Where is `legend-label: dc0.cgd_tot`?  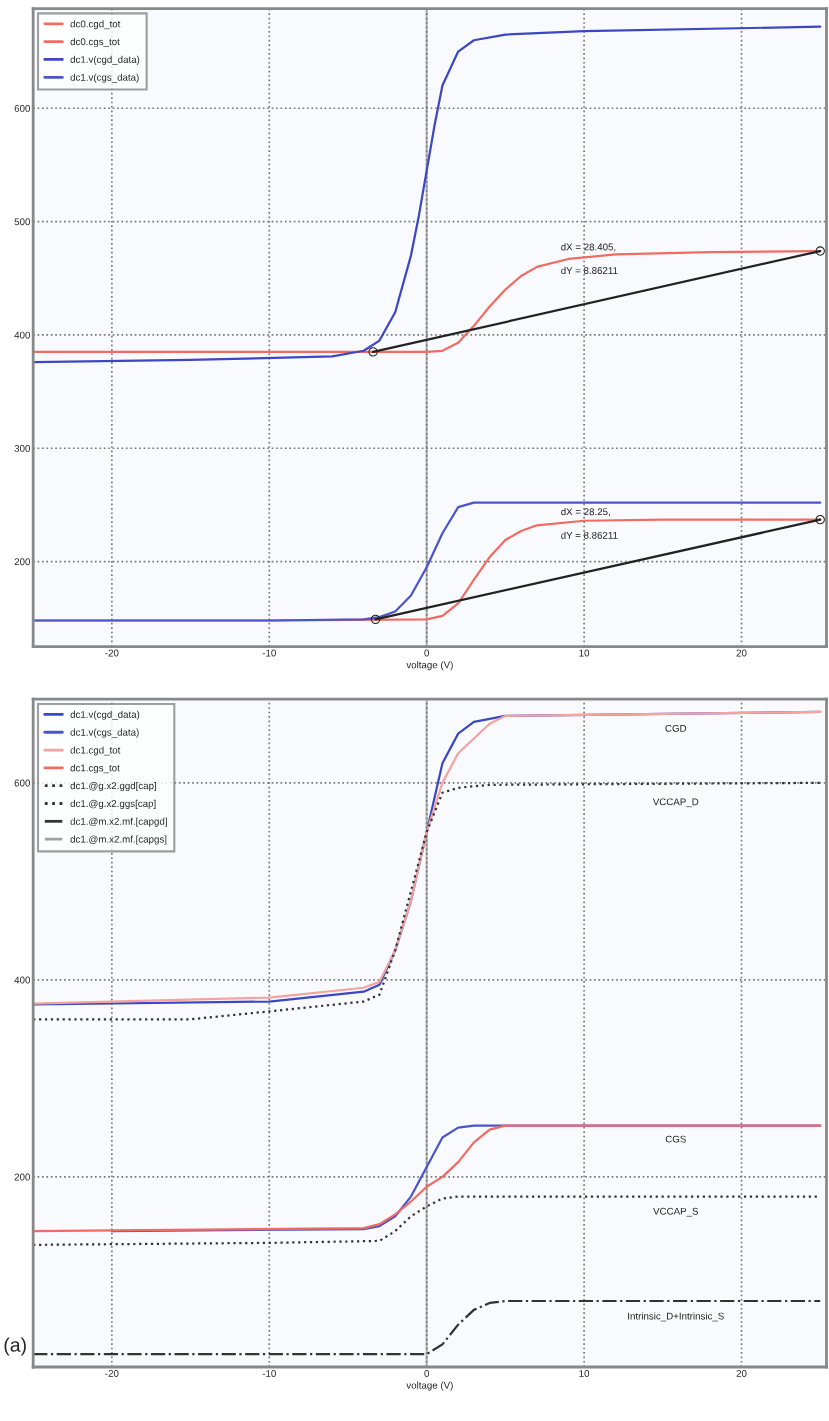 legend-label: dc0.cgd_tot is located at coordinates (95, 25).